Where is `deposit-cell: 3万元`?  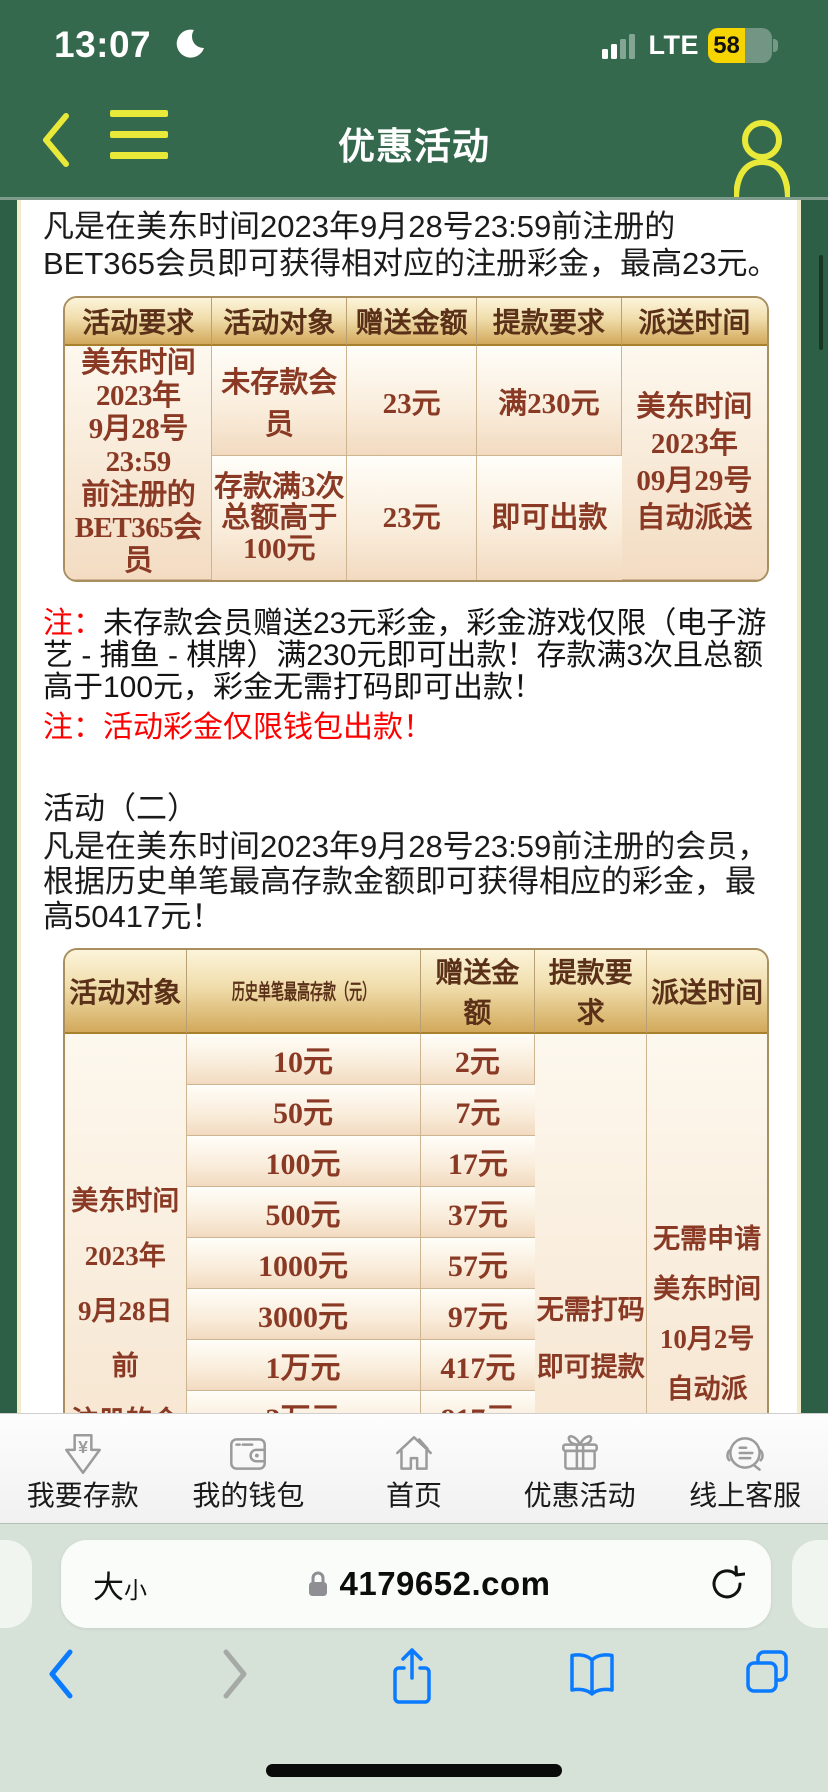
deposit-cell: 3万元 is located at coordinates (303, 1402).